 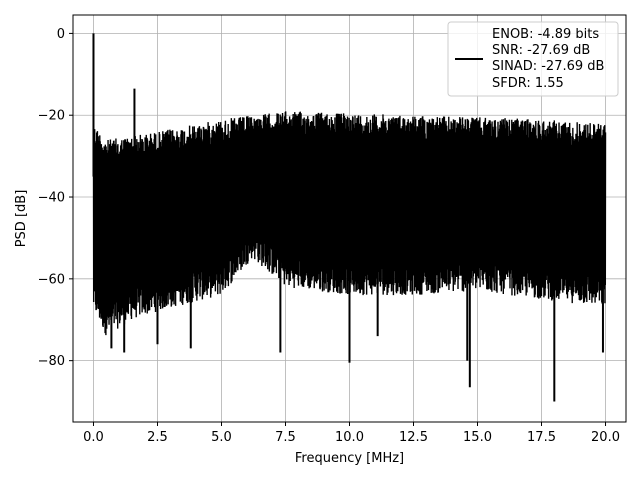 What do you see at coordinates (157, 437) in the screenshot?
I see `x-tick-label: 2.5` at bounding box center [157, 437].